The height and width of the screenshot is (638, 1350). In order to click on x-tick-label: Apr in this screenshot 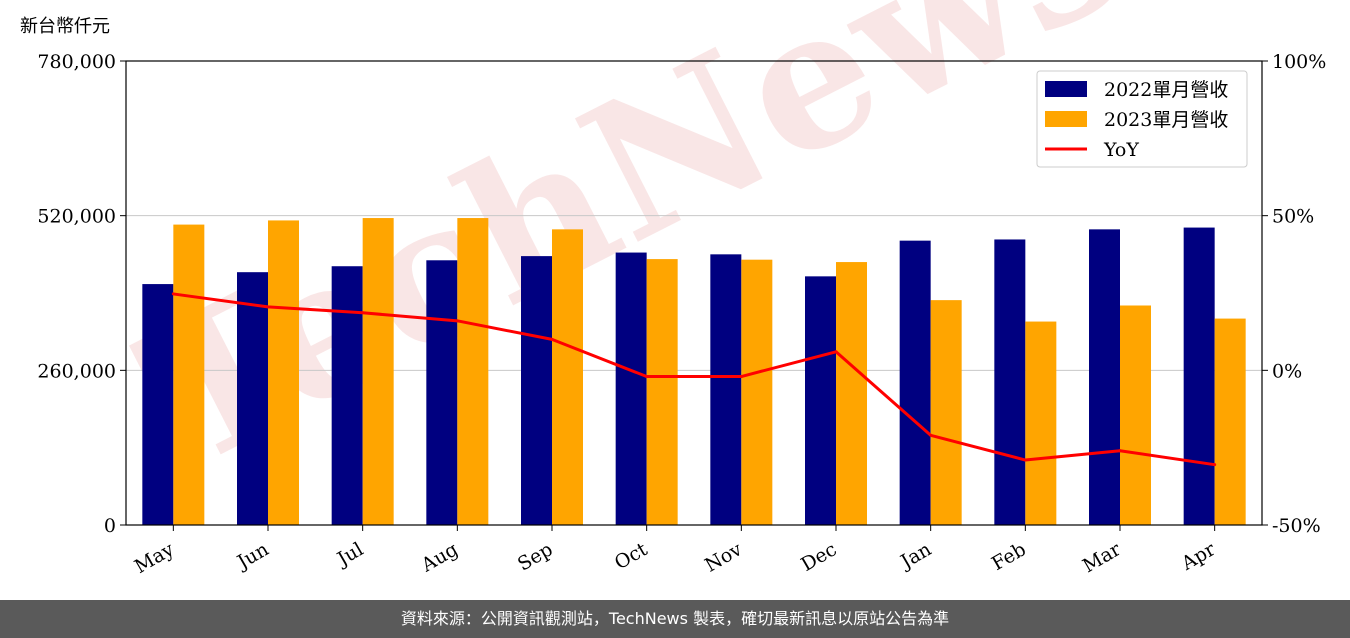, I will do `click(1198, 556)`.